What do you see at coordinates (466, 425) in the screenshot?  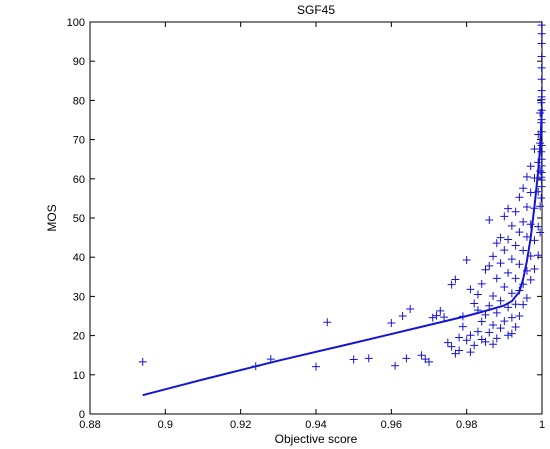 I see `x-tick-label: 0.98` at bounding box center [466, 425].